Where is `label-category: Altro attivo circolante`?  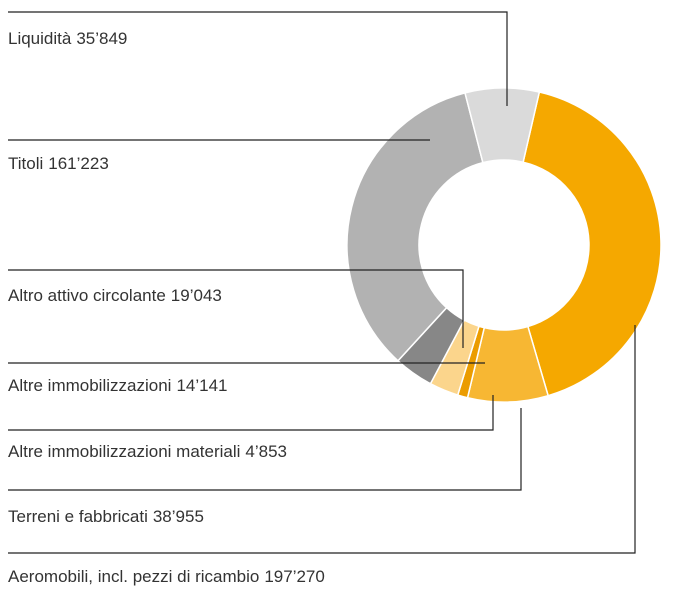 label-category: Altro attivo circolante is located at coordinates (87, 295).